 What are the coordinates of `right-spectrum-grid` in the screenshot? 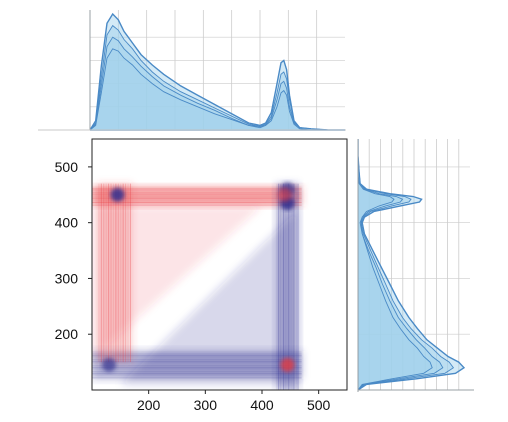 It's located at (414, 264).